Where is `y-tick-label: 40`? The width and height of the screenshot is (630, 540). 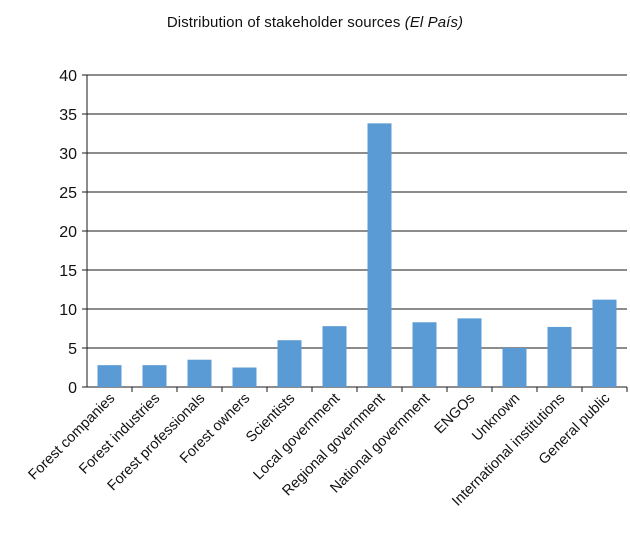
y-tick-label: 40 is located at coordinates (68, 76).